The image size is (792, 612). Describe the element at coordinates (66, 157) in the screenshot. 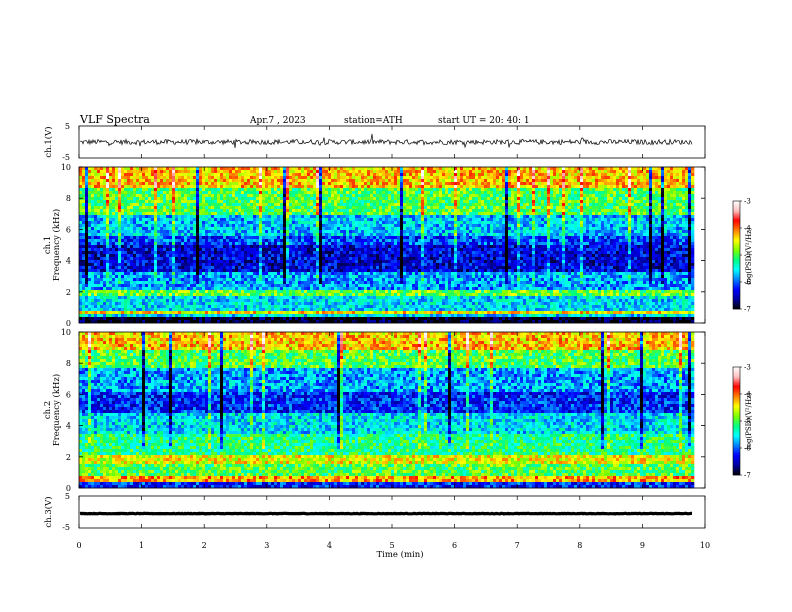

I see `ch1-ytick-bottom: -5` at that location.